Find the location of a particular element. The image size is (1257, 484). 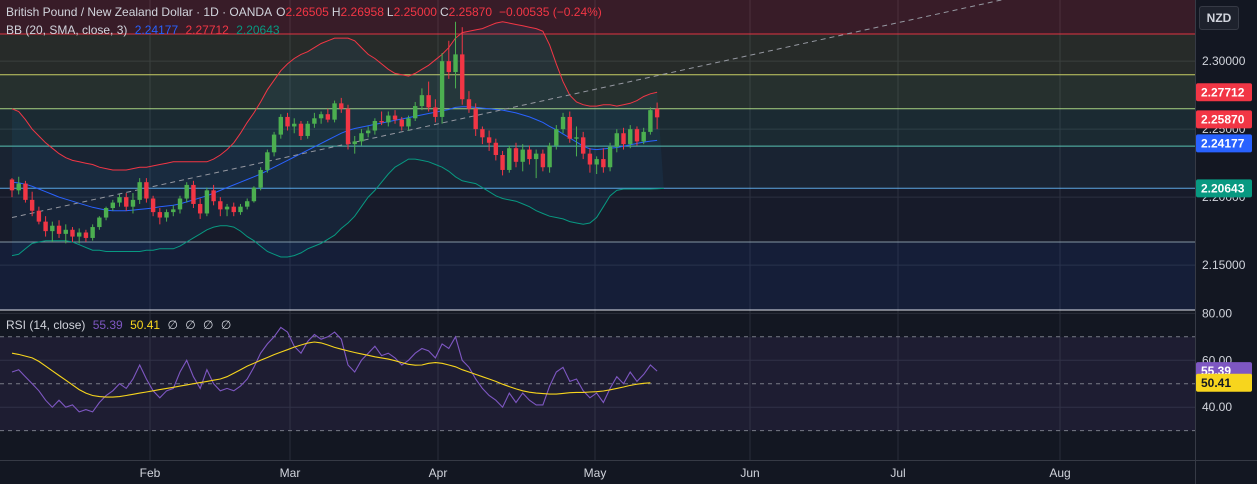

currency-button: NZD is located at coordinates (1219, 18).